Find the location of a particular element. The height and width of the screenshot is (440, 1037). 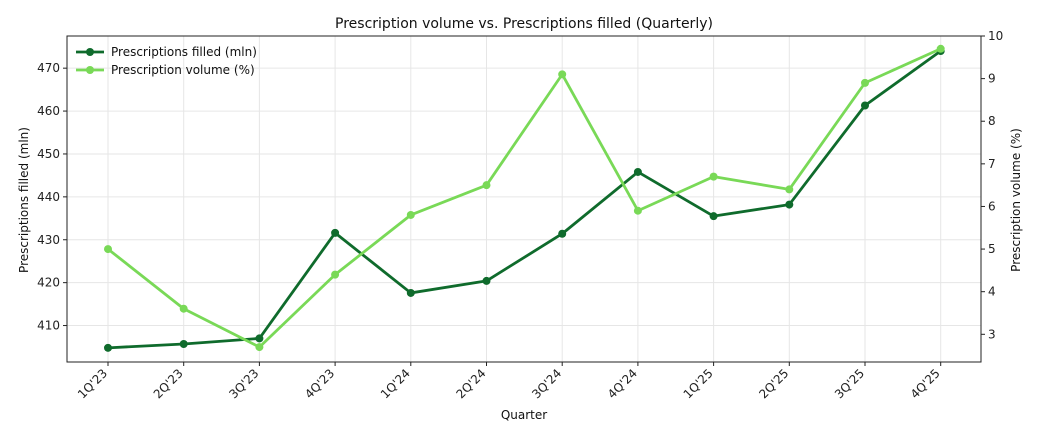

y-right-tick-label: 4 is located at coordinates (992, 292).